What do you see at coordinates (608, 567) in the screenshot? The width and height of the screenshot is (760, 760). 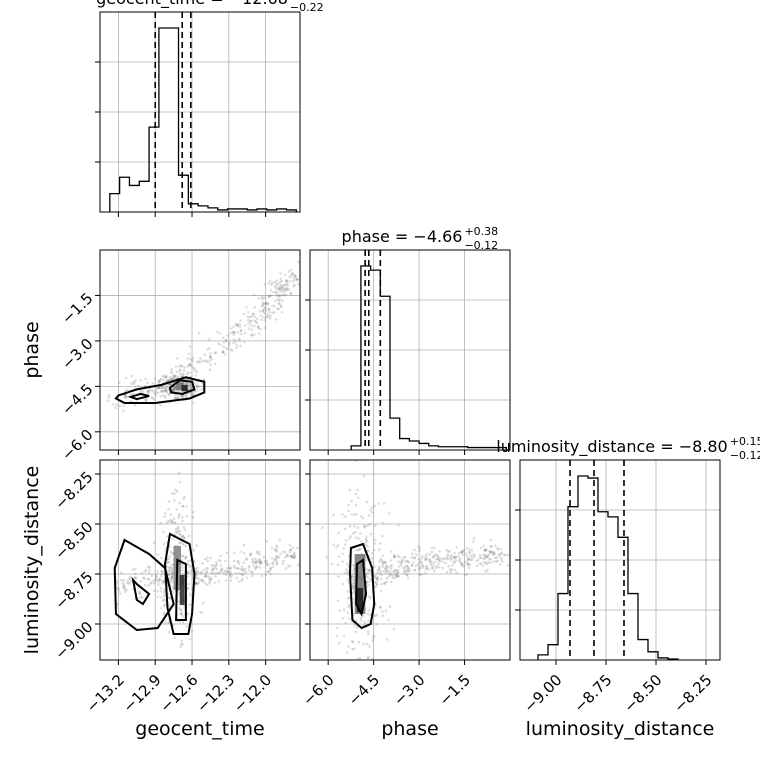 I see `histogram-luminosity_distance` at bounding box center [608, 567].